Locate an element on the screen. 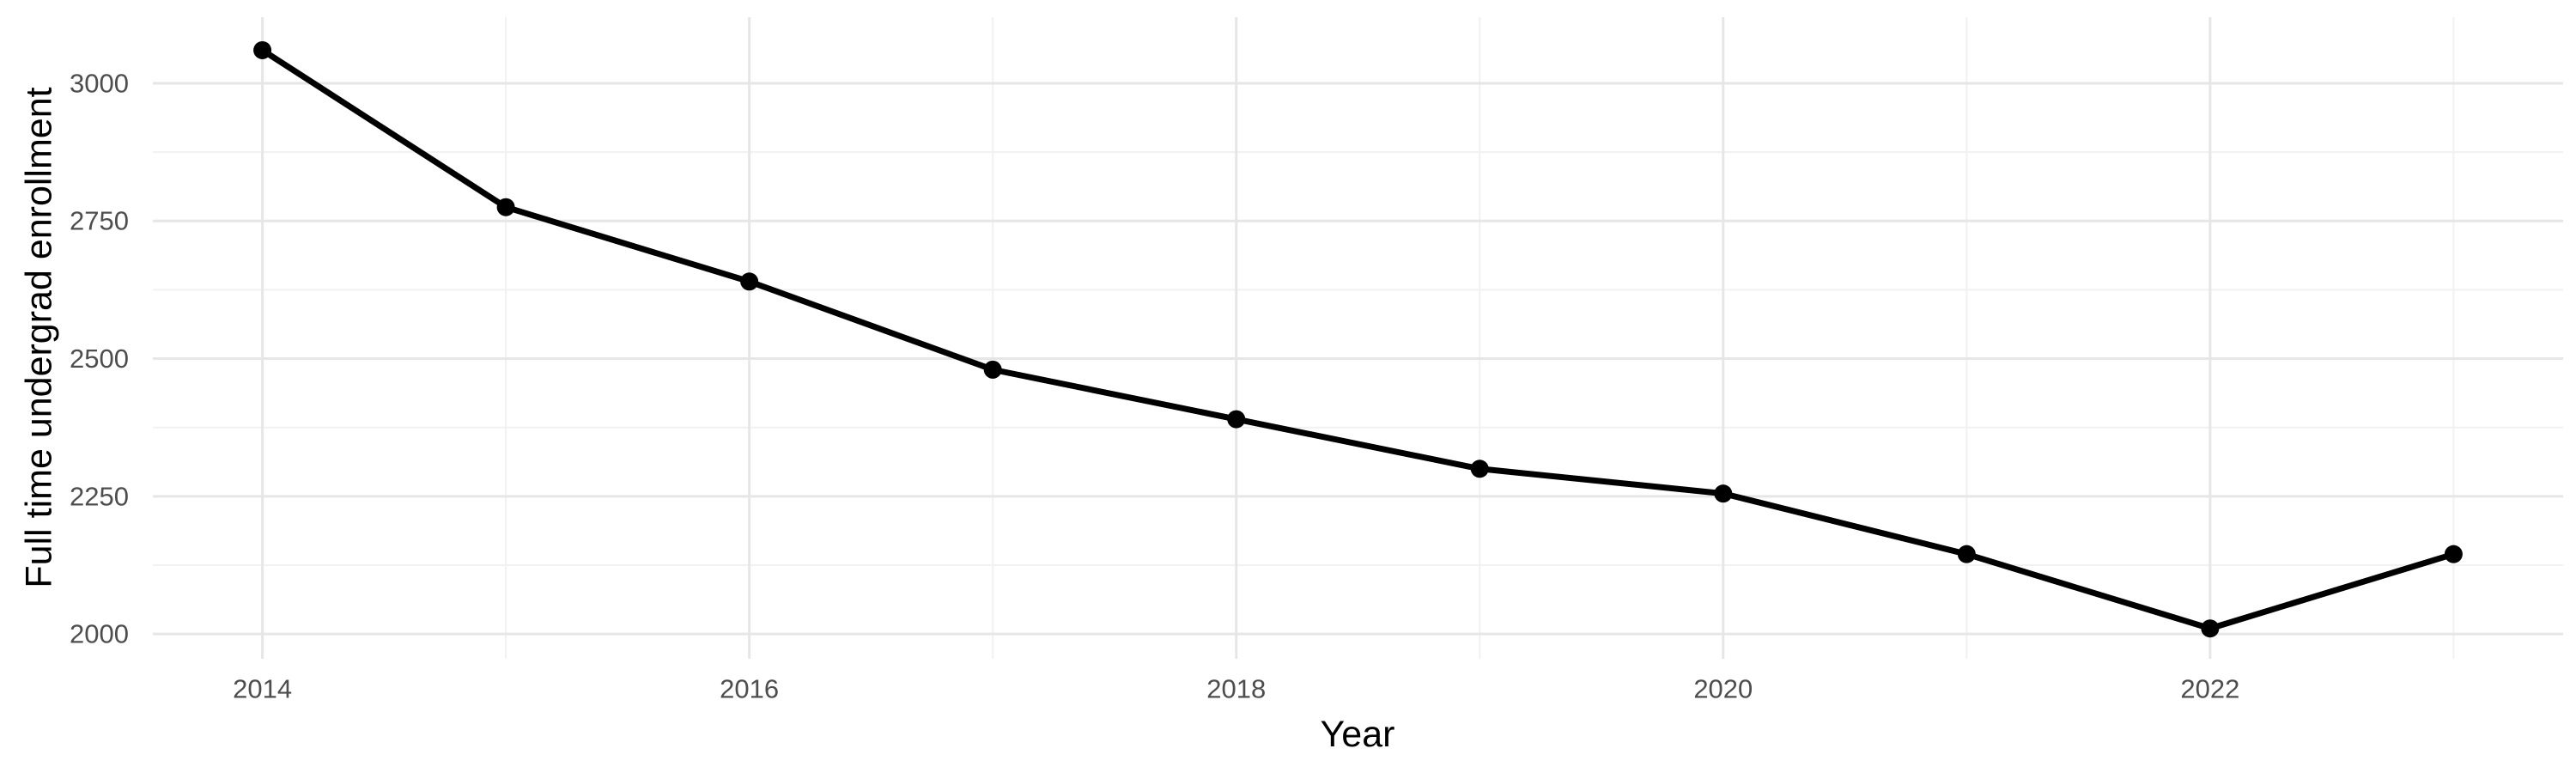 This screenshot has height=773, width=2576. y-tick-label: 2500 is located at coordinates (99, 359).